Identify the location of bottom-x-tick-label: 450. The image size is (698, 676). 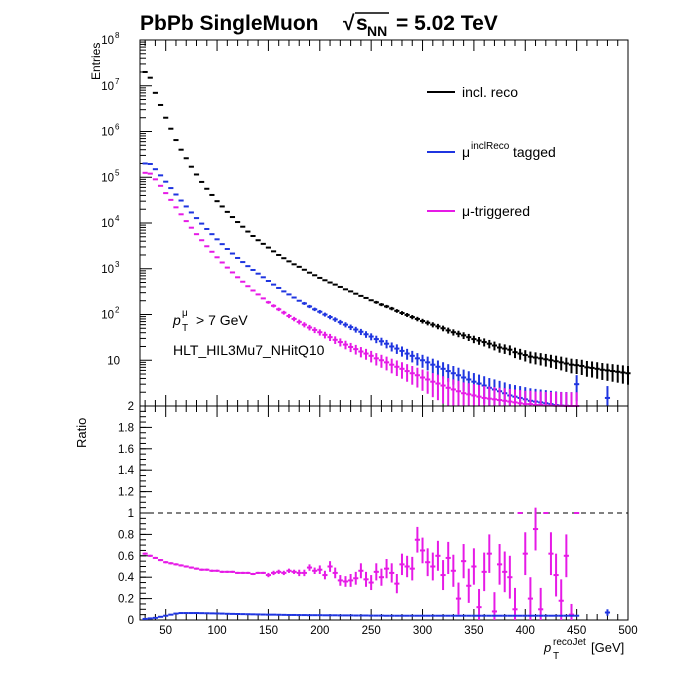
(576, 631).